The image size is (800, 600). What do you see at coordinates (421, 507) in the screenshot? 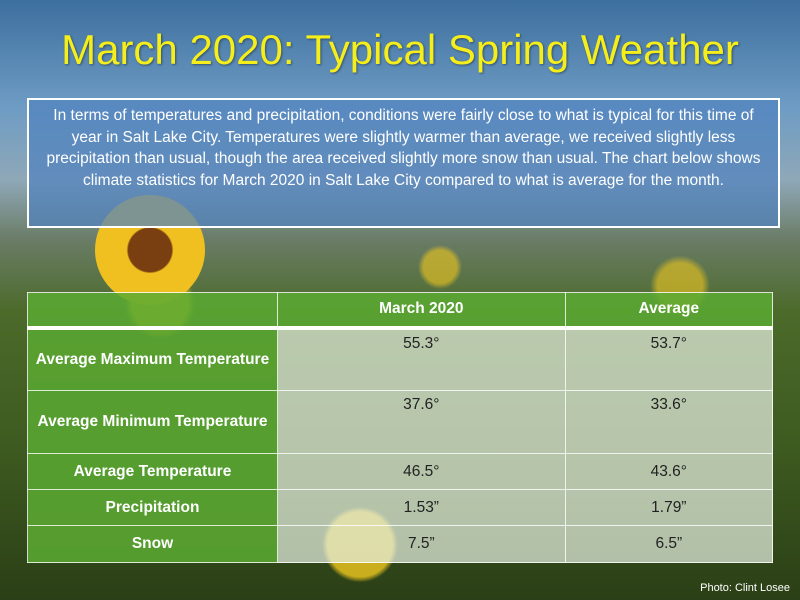
I see `march-value: 1.53”` at bounding box center [421, 507].